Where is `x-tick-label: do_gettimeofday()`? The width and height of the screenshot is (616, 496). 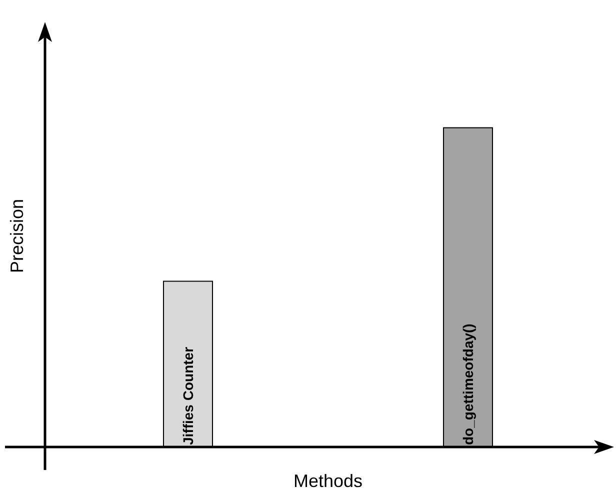
x-tick-label: do_gettimeofday() is located at coordinates (468, 384).